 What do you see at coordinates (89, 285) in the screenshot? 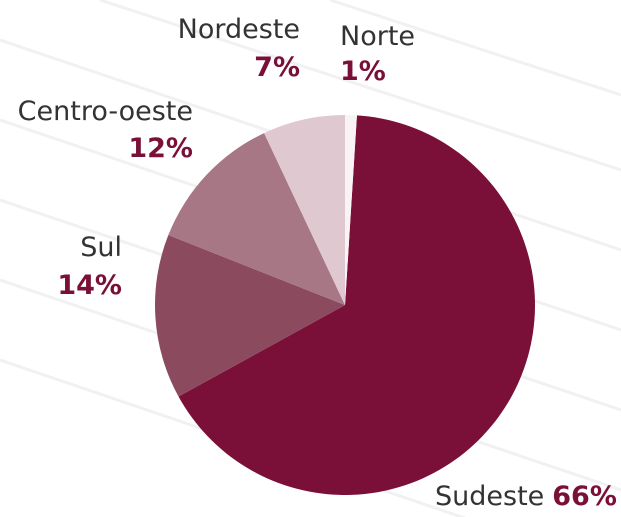
I see `value-label: 14%` at bounding box center [89, 285].